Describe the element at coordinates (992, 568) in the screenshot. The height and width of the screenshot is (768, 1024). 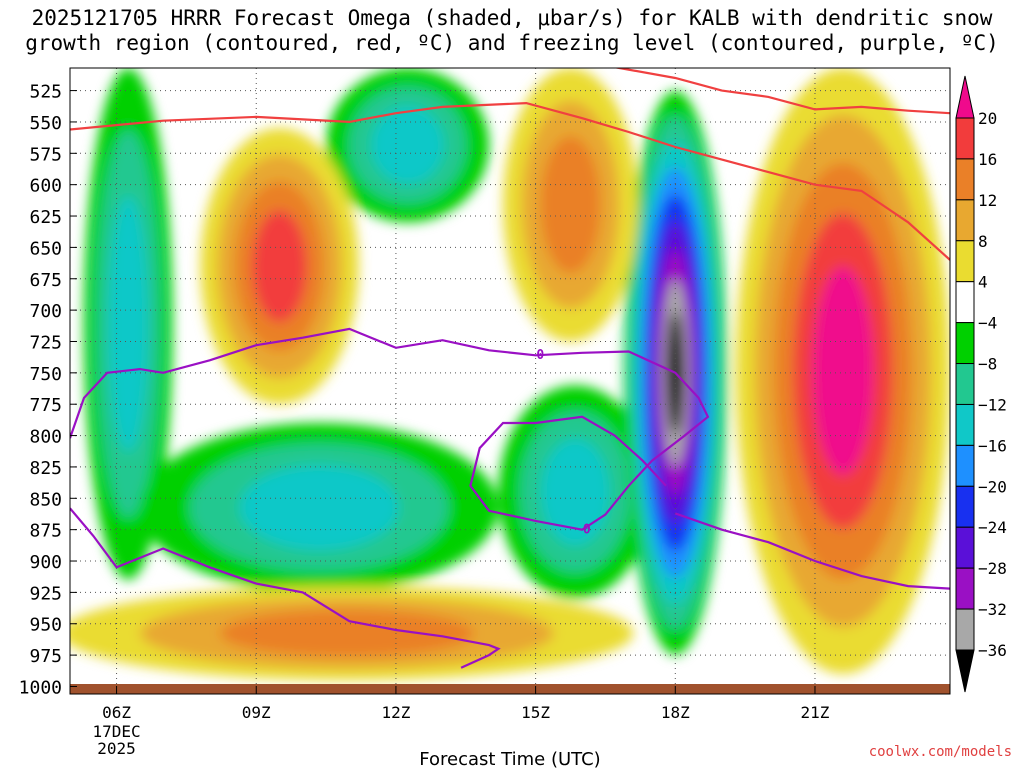
I see `colorbar-tick-label: −28` at that location.